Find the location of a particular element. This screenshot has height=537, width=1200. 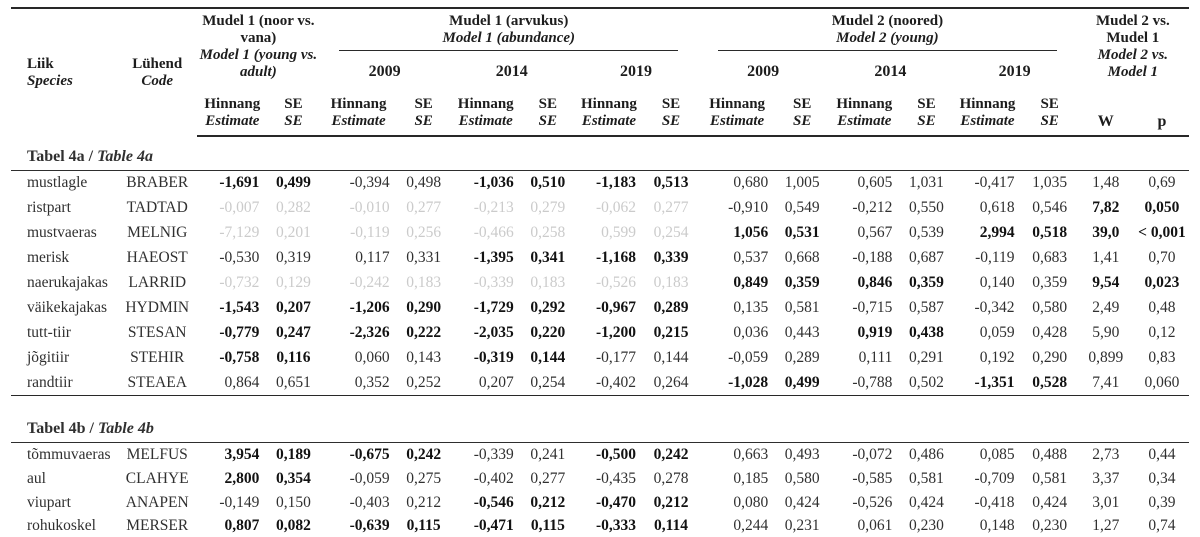

m1_estimate-cell: -0,758 is located at coordinates (239, 357).